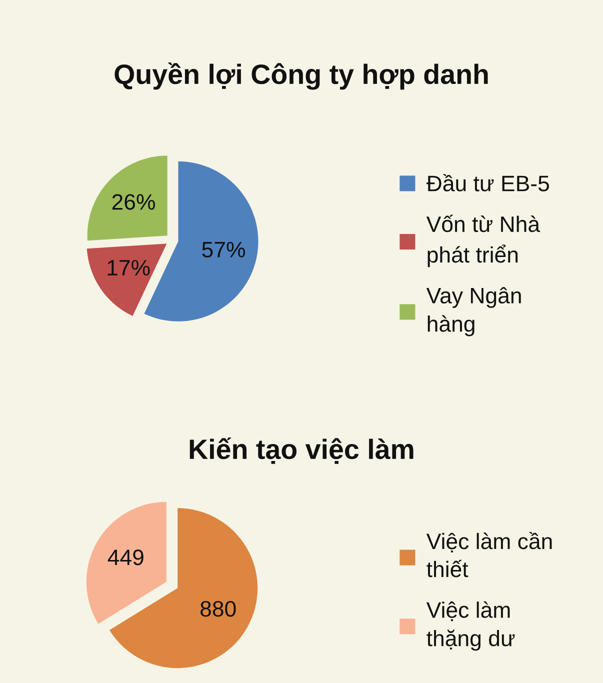  Describe the element at coordinates (218, 608) in the screenshot. I see `data-label: 880` at that location.